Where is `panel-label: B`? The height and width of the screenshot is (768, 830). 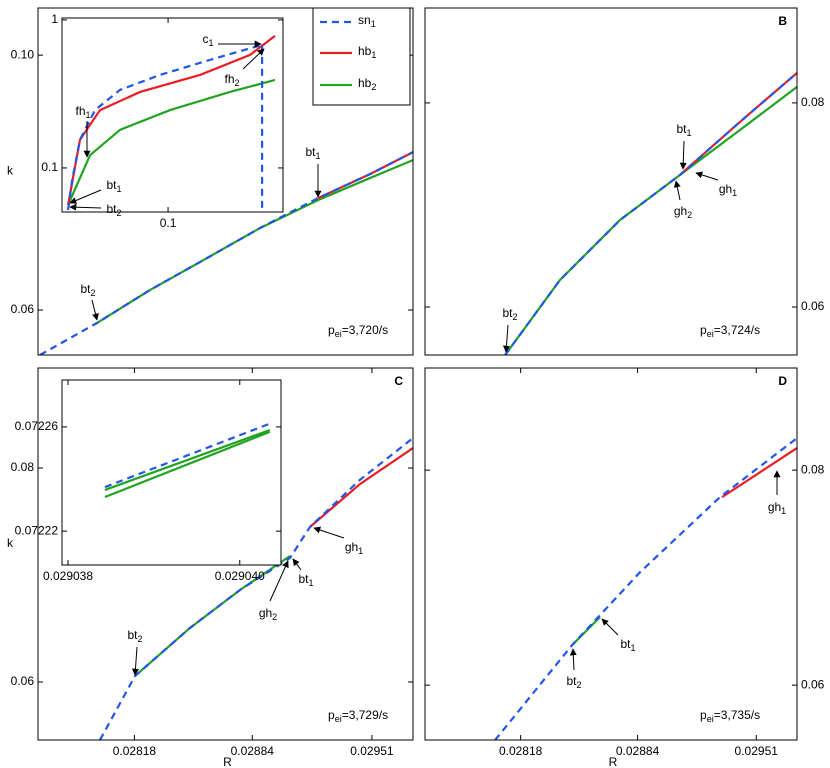 panel-label: B is located at coordinates (782, 21).